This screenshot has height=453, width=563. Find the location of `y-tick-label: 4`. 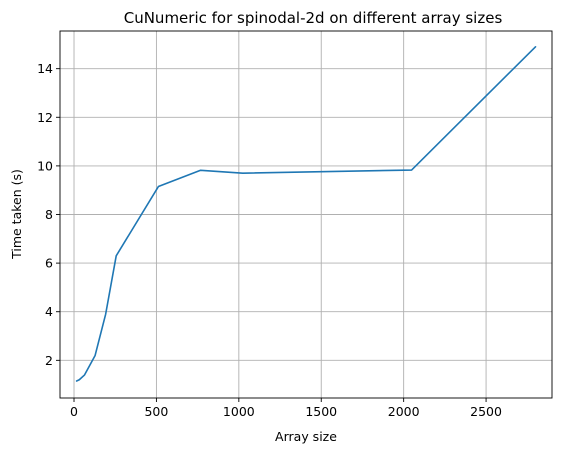

y-tick-label: 4 is located at coordinates (49, 311).